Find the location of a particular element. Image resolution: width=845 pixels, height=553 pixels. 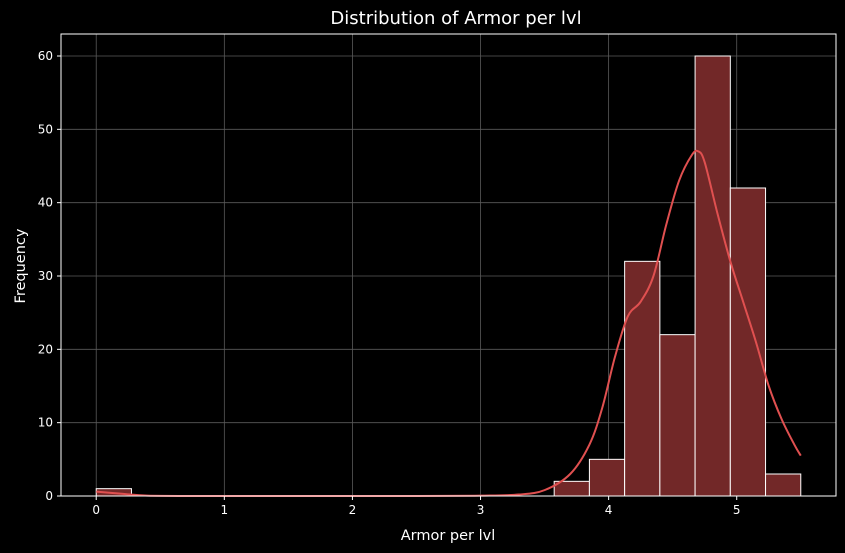

y-axis-ticks: 0 10 20 30 40 50 60 is located at coordinates (49, 276).